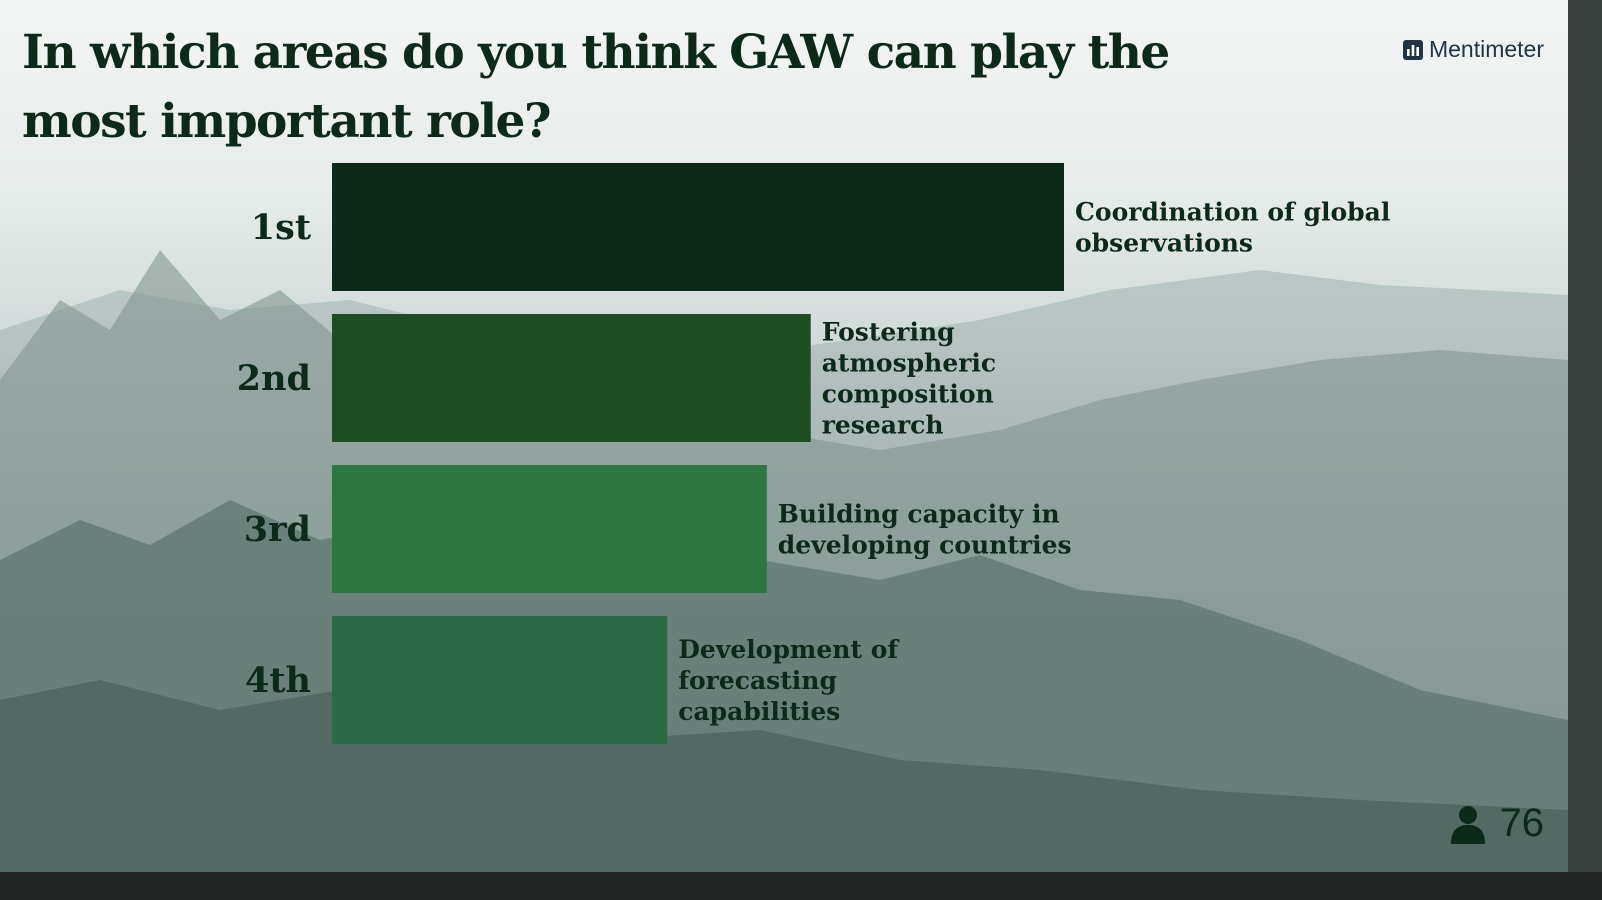 Image resolution: width=1602 pixels, height=900 pixels. What do you see at coordinates (801, 886) in the screenshot?
I see `window-edge-bottom` at bounding box center [801, 886].